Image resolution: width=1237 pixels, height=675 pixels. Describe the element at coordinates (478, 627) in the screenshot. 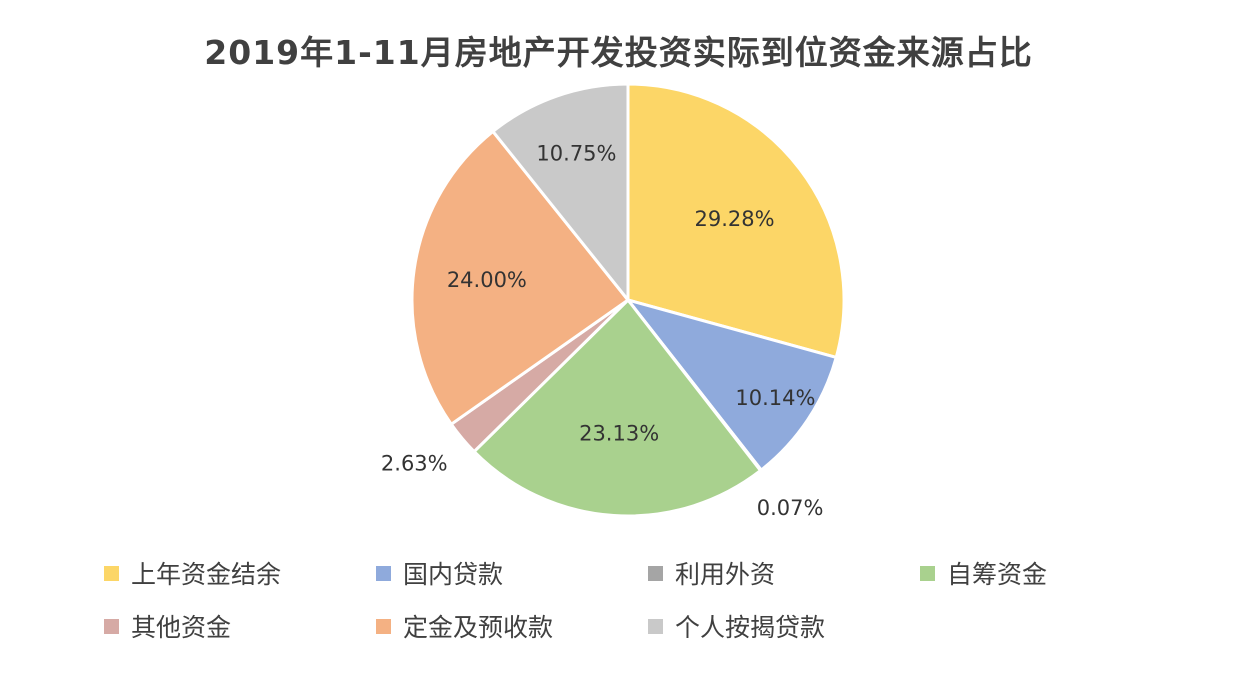

I see `legend-label: 定金及预收款` at that location.